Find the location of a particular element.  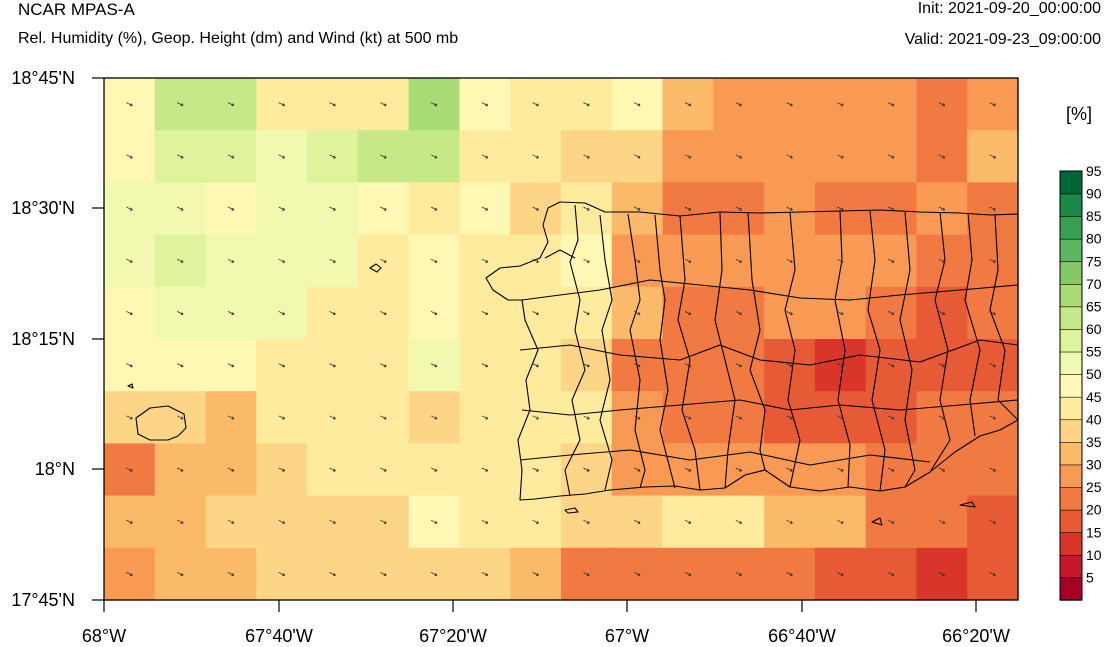

colorbar-frame is located at coordinates (1071, 385).